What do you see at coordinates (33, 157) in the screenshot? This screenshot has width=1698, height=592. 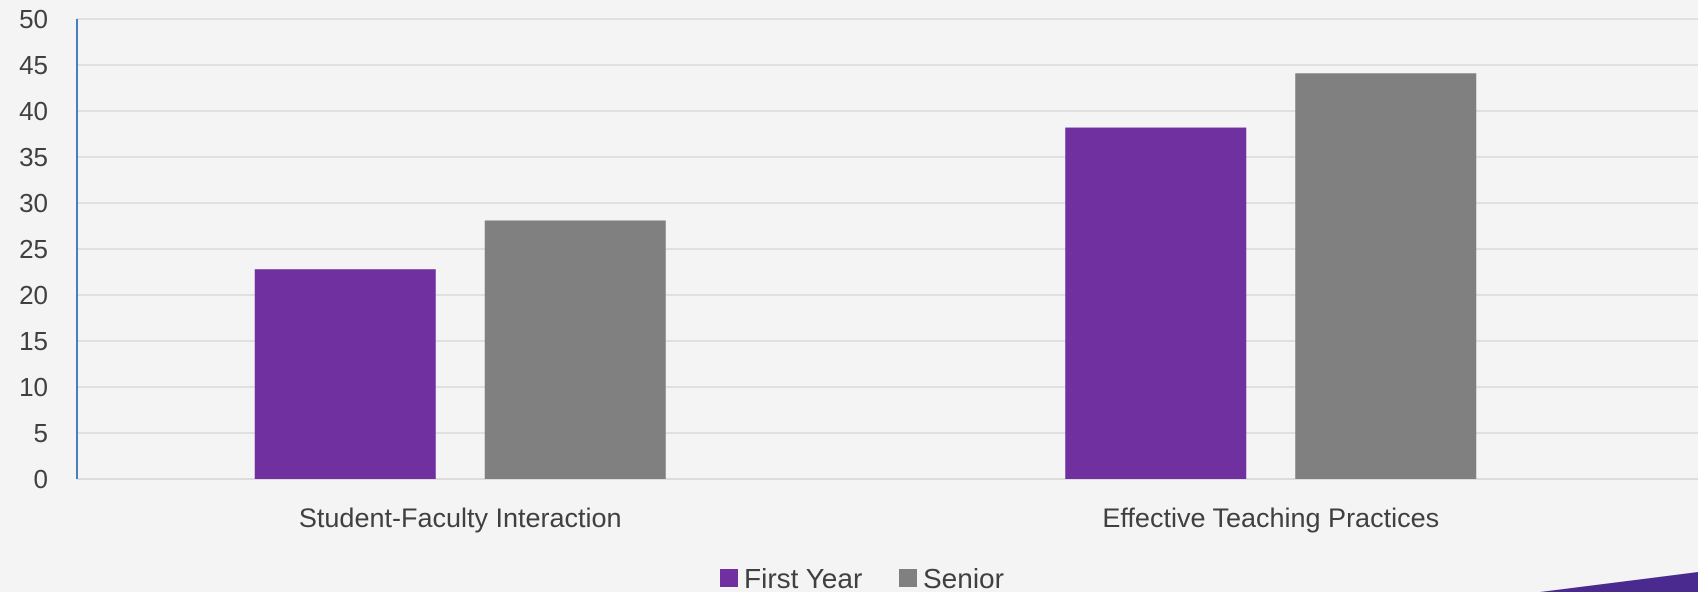 I see `y-tick-label: 35` at bounding box center [33, 157].